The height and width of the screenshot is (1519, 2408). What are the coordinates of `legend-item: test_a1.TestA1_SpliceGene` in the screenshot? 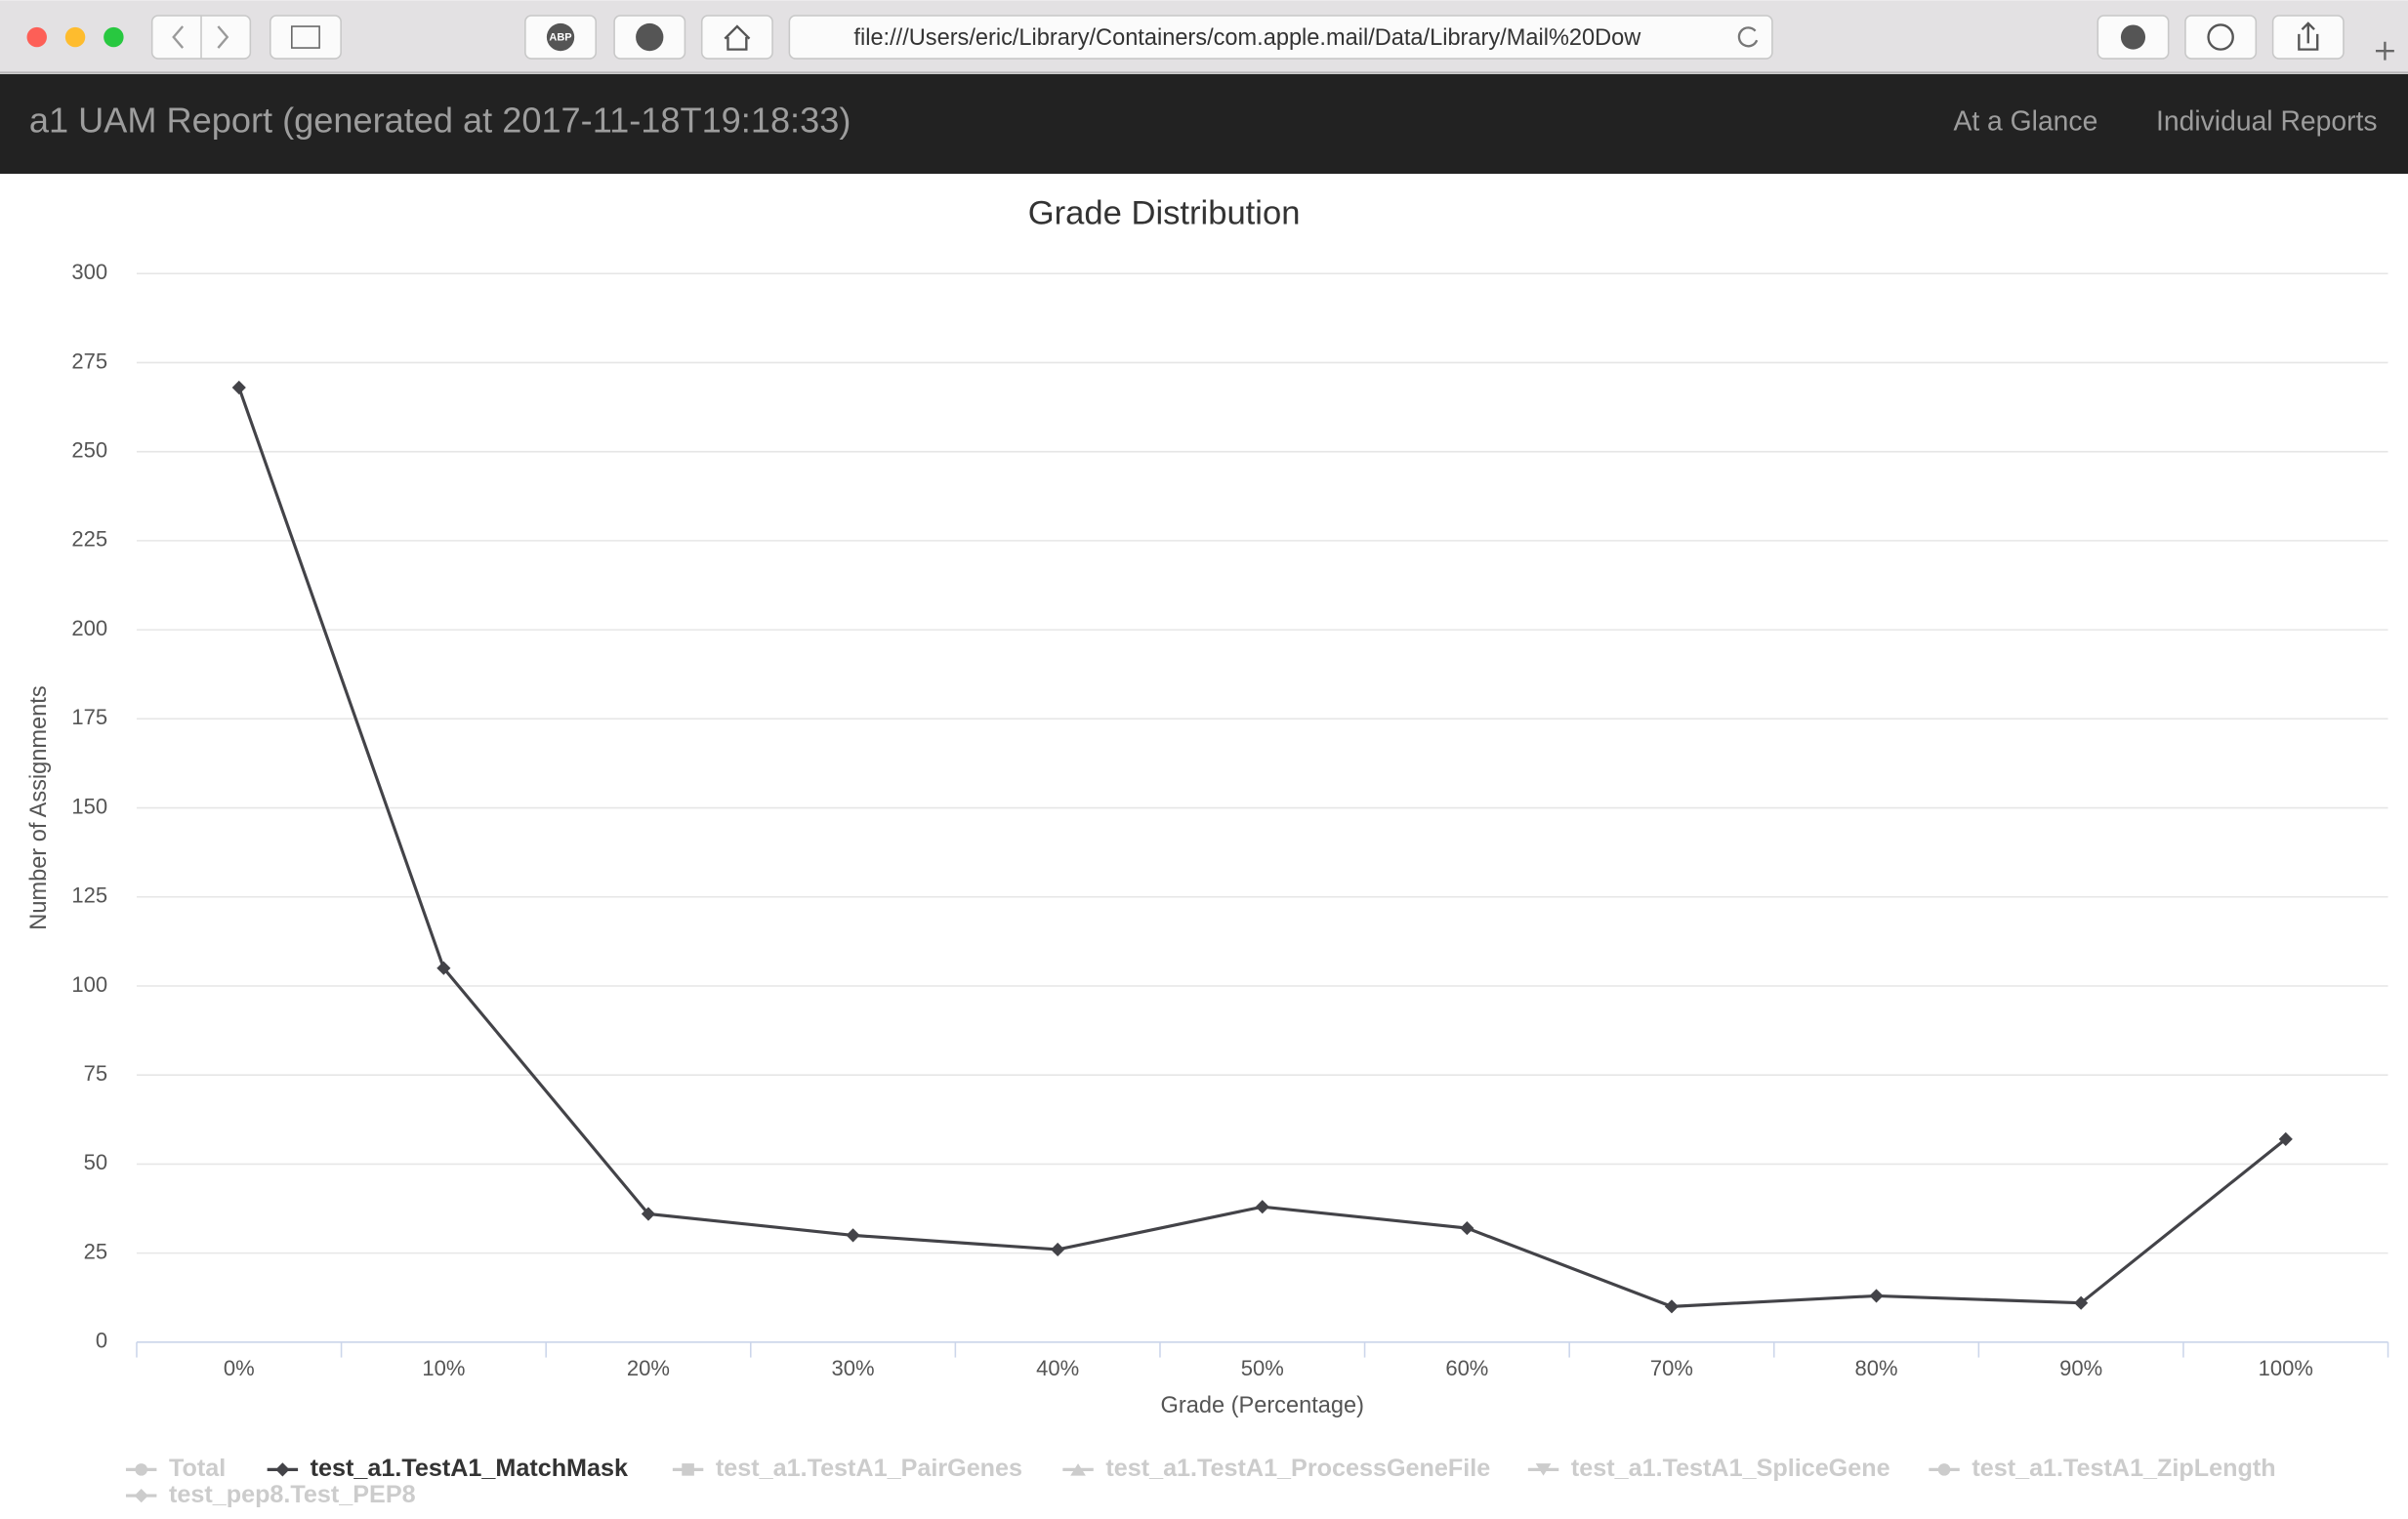 It's located at (1731, 1468).